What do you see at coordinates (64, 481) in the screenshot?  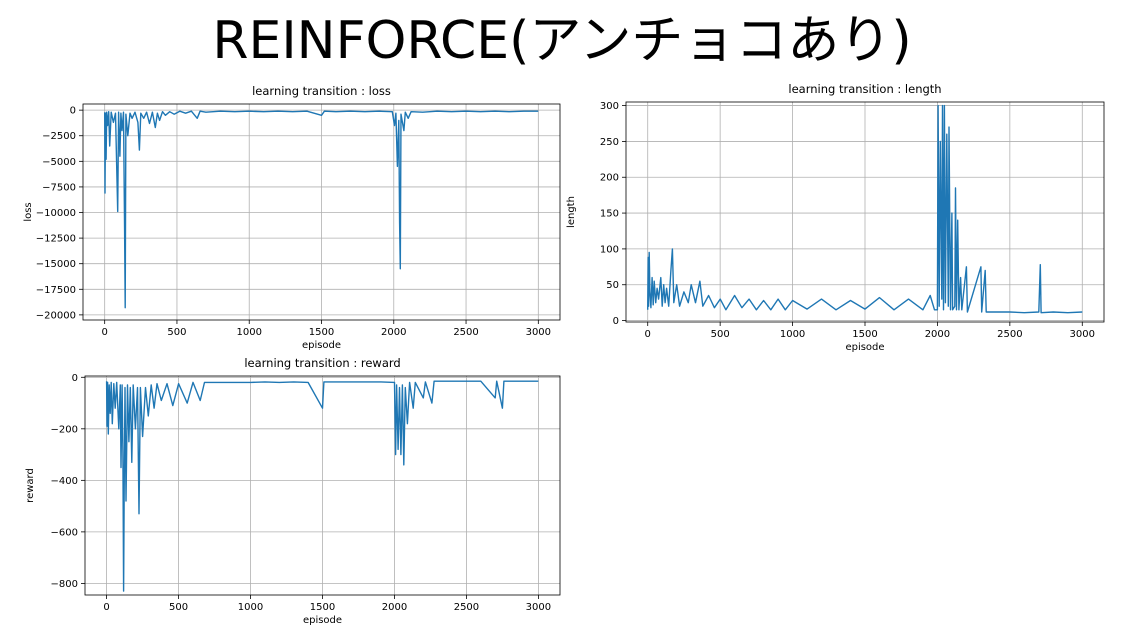 I see `y-tick-label: −400` at bounding box center [64, 481].